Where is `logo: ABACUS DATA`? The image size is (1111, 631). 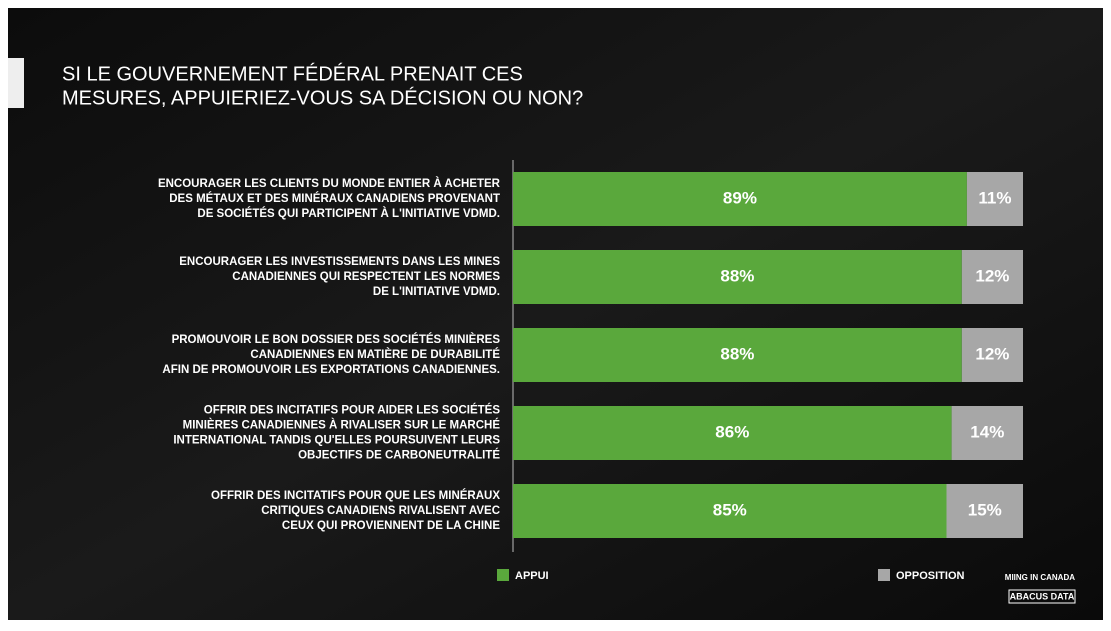
logo: ABACUS DATA is located at coordinates (1042, 596).